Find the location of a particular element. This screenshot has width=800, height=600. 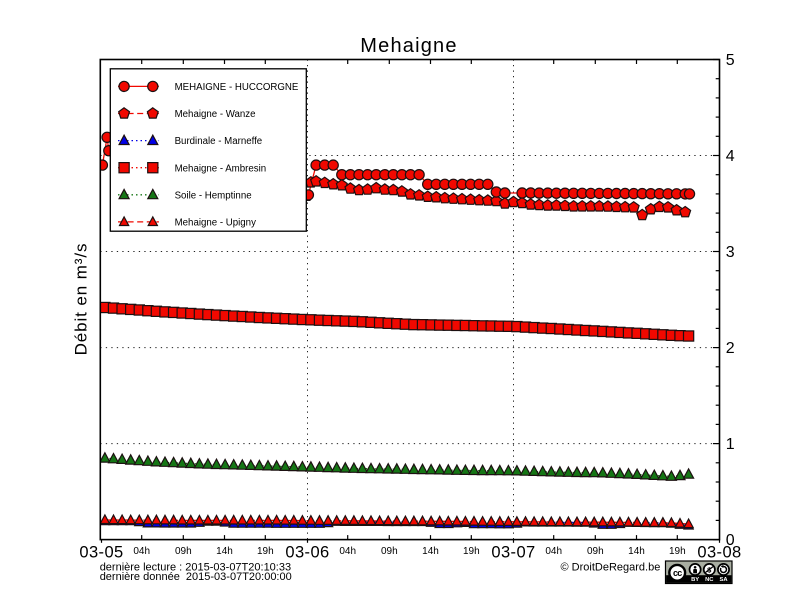

svg-text: BY is located at coordinates (695, 580).